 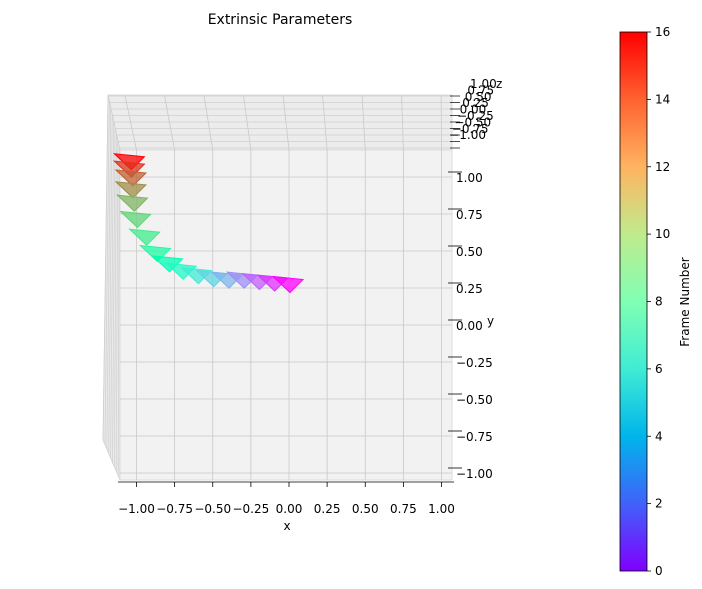 I want to click on z-tick-label-0: 1.00, so click(x=483, y=84).